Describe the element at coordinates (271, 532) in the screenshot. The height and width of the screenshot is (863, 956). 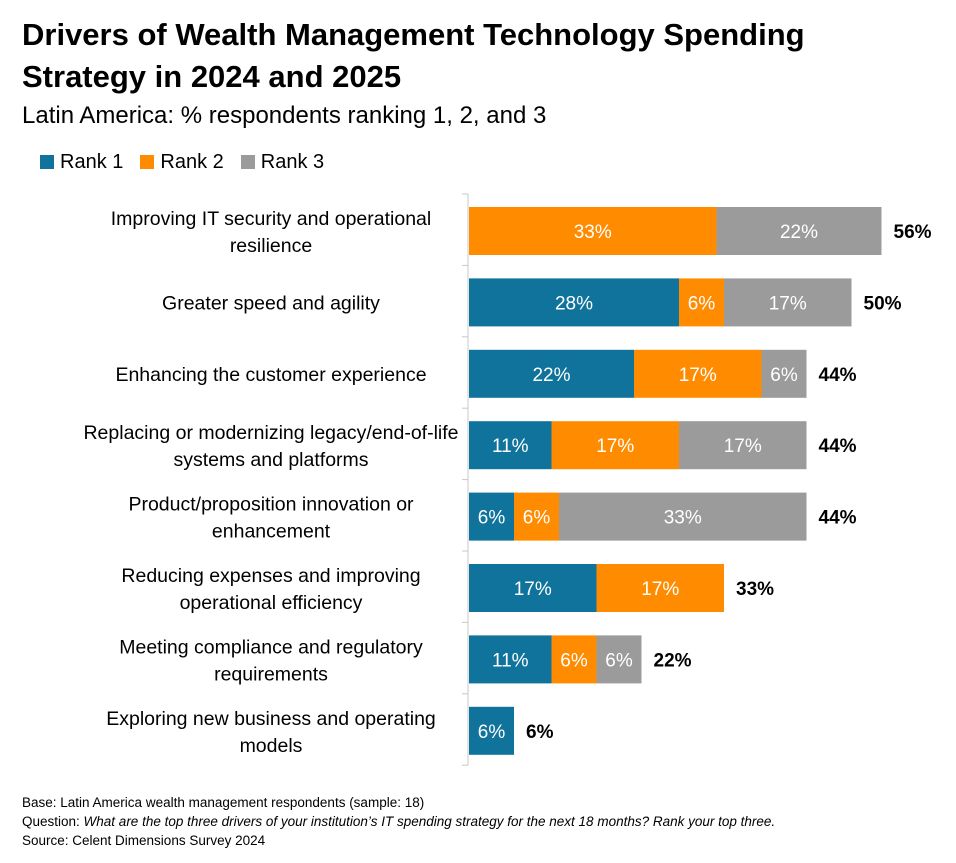
I see `category-label-line: enhancement` at that location.